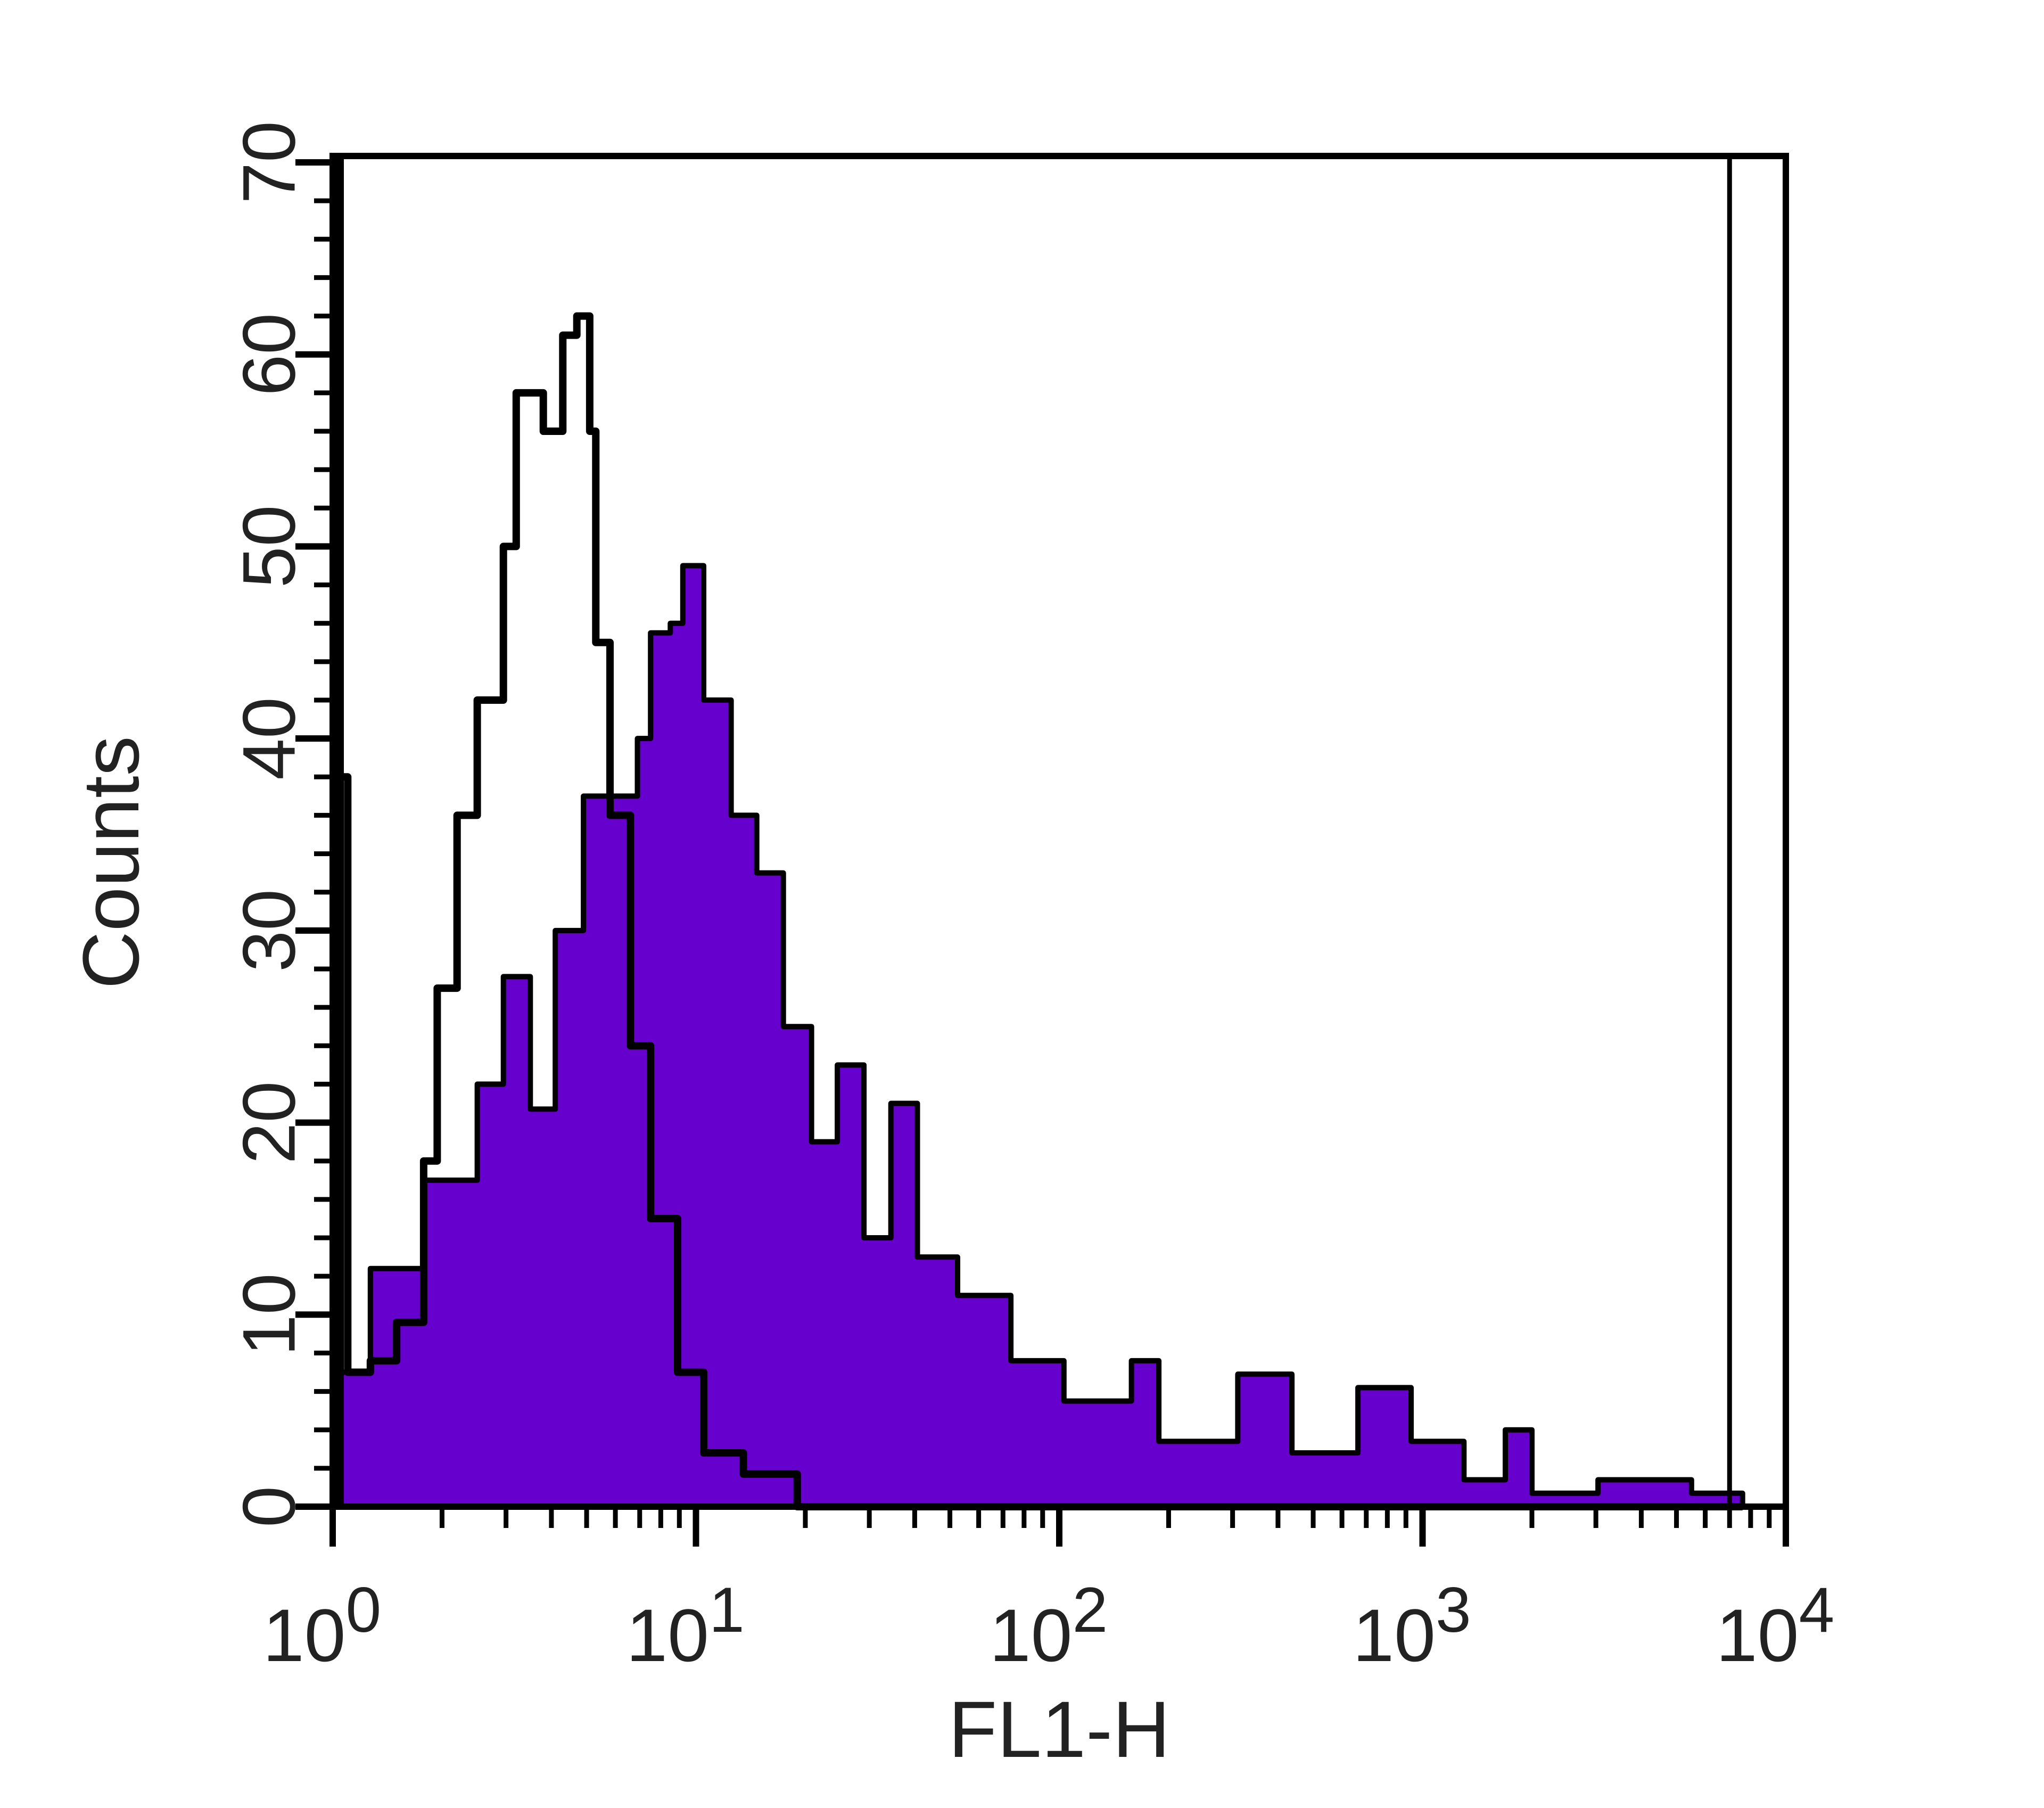  What do you see at coordinates (110, 863) in the screenshot?
I see `y-axis-label: Counts` at bounding box center [110, 863].